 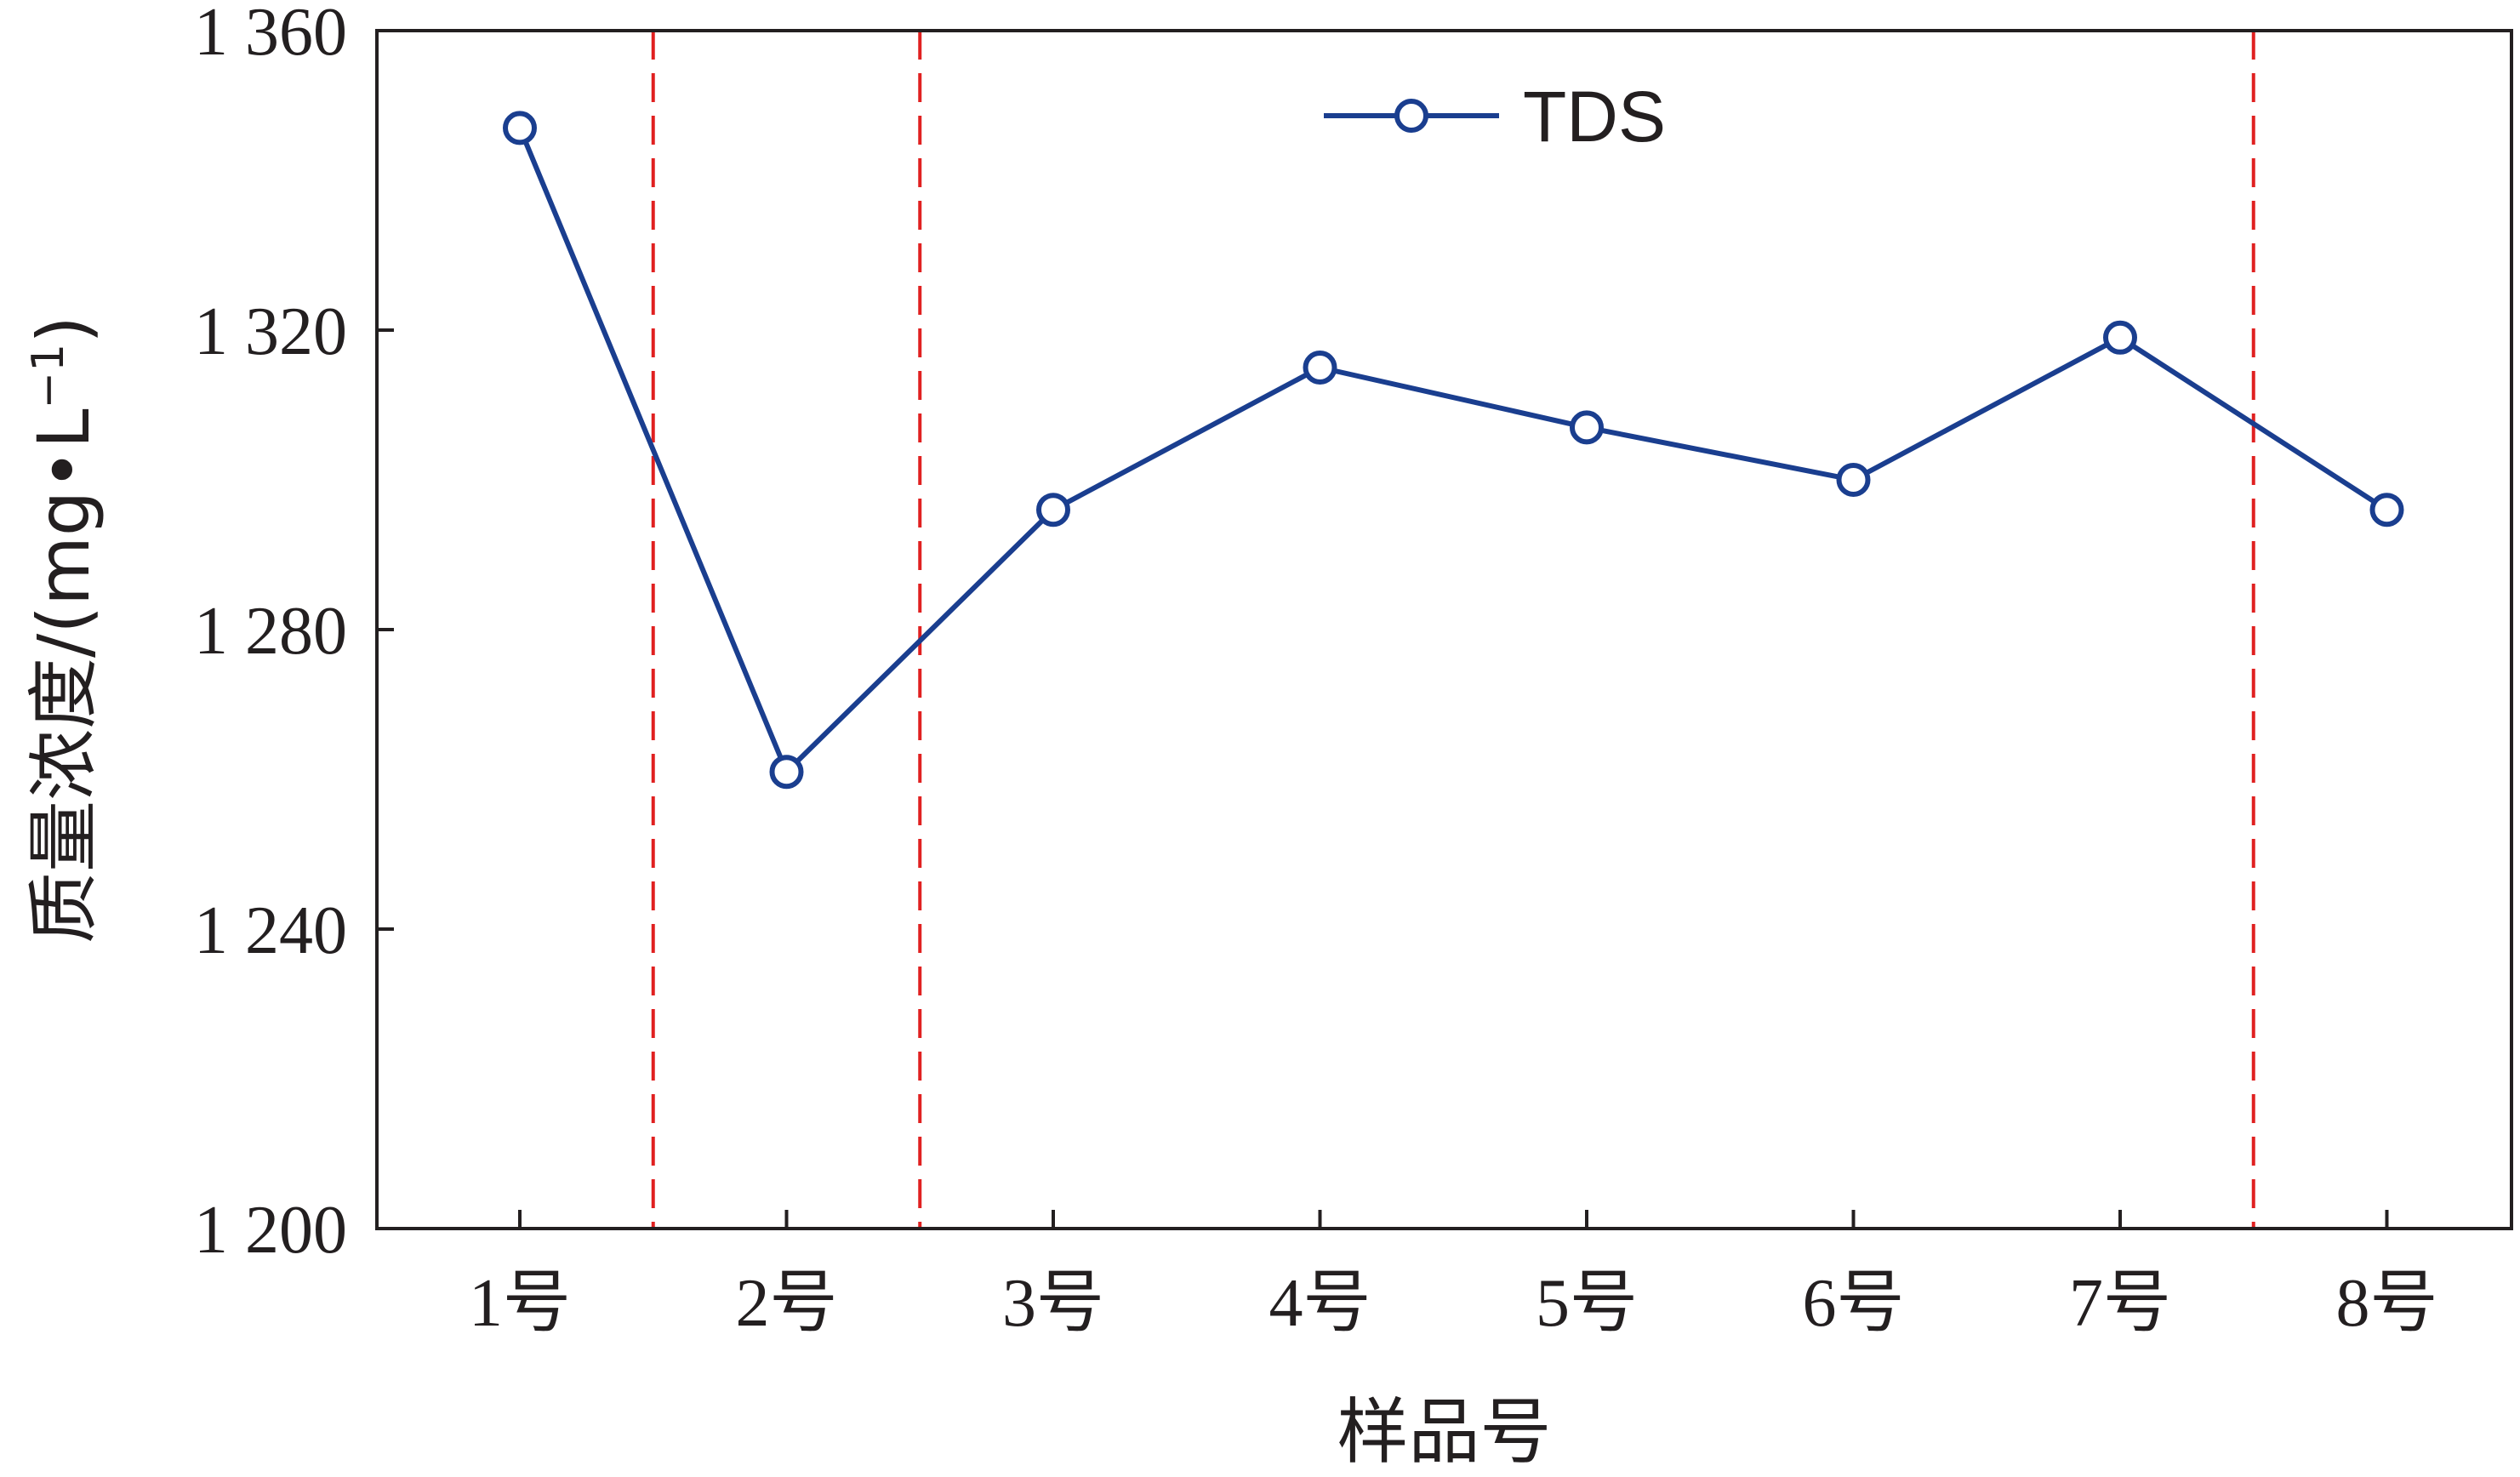 I want to click on y-tick-label: 1 360, so click(x=270, y=35).